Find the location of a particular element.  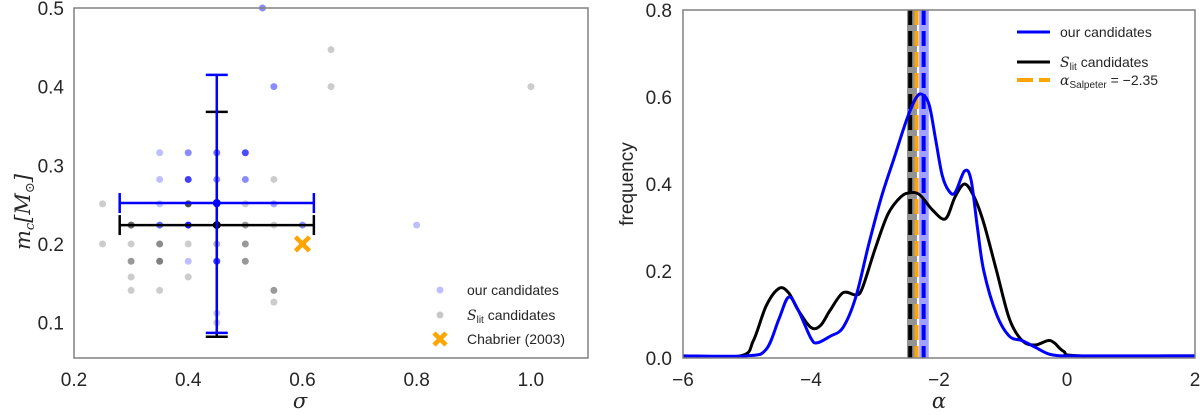

x-axis-label-alpha: α is located at coordinates (939, 401).